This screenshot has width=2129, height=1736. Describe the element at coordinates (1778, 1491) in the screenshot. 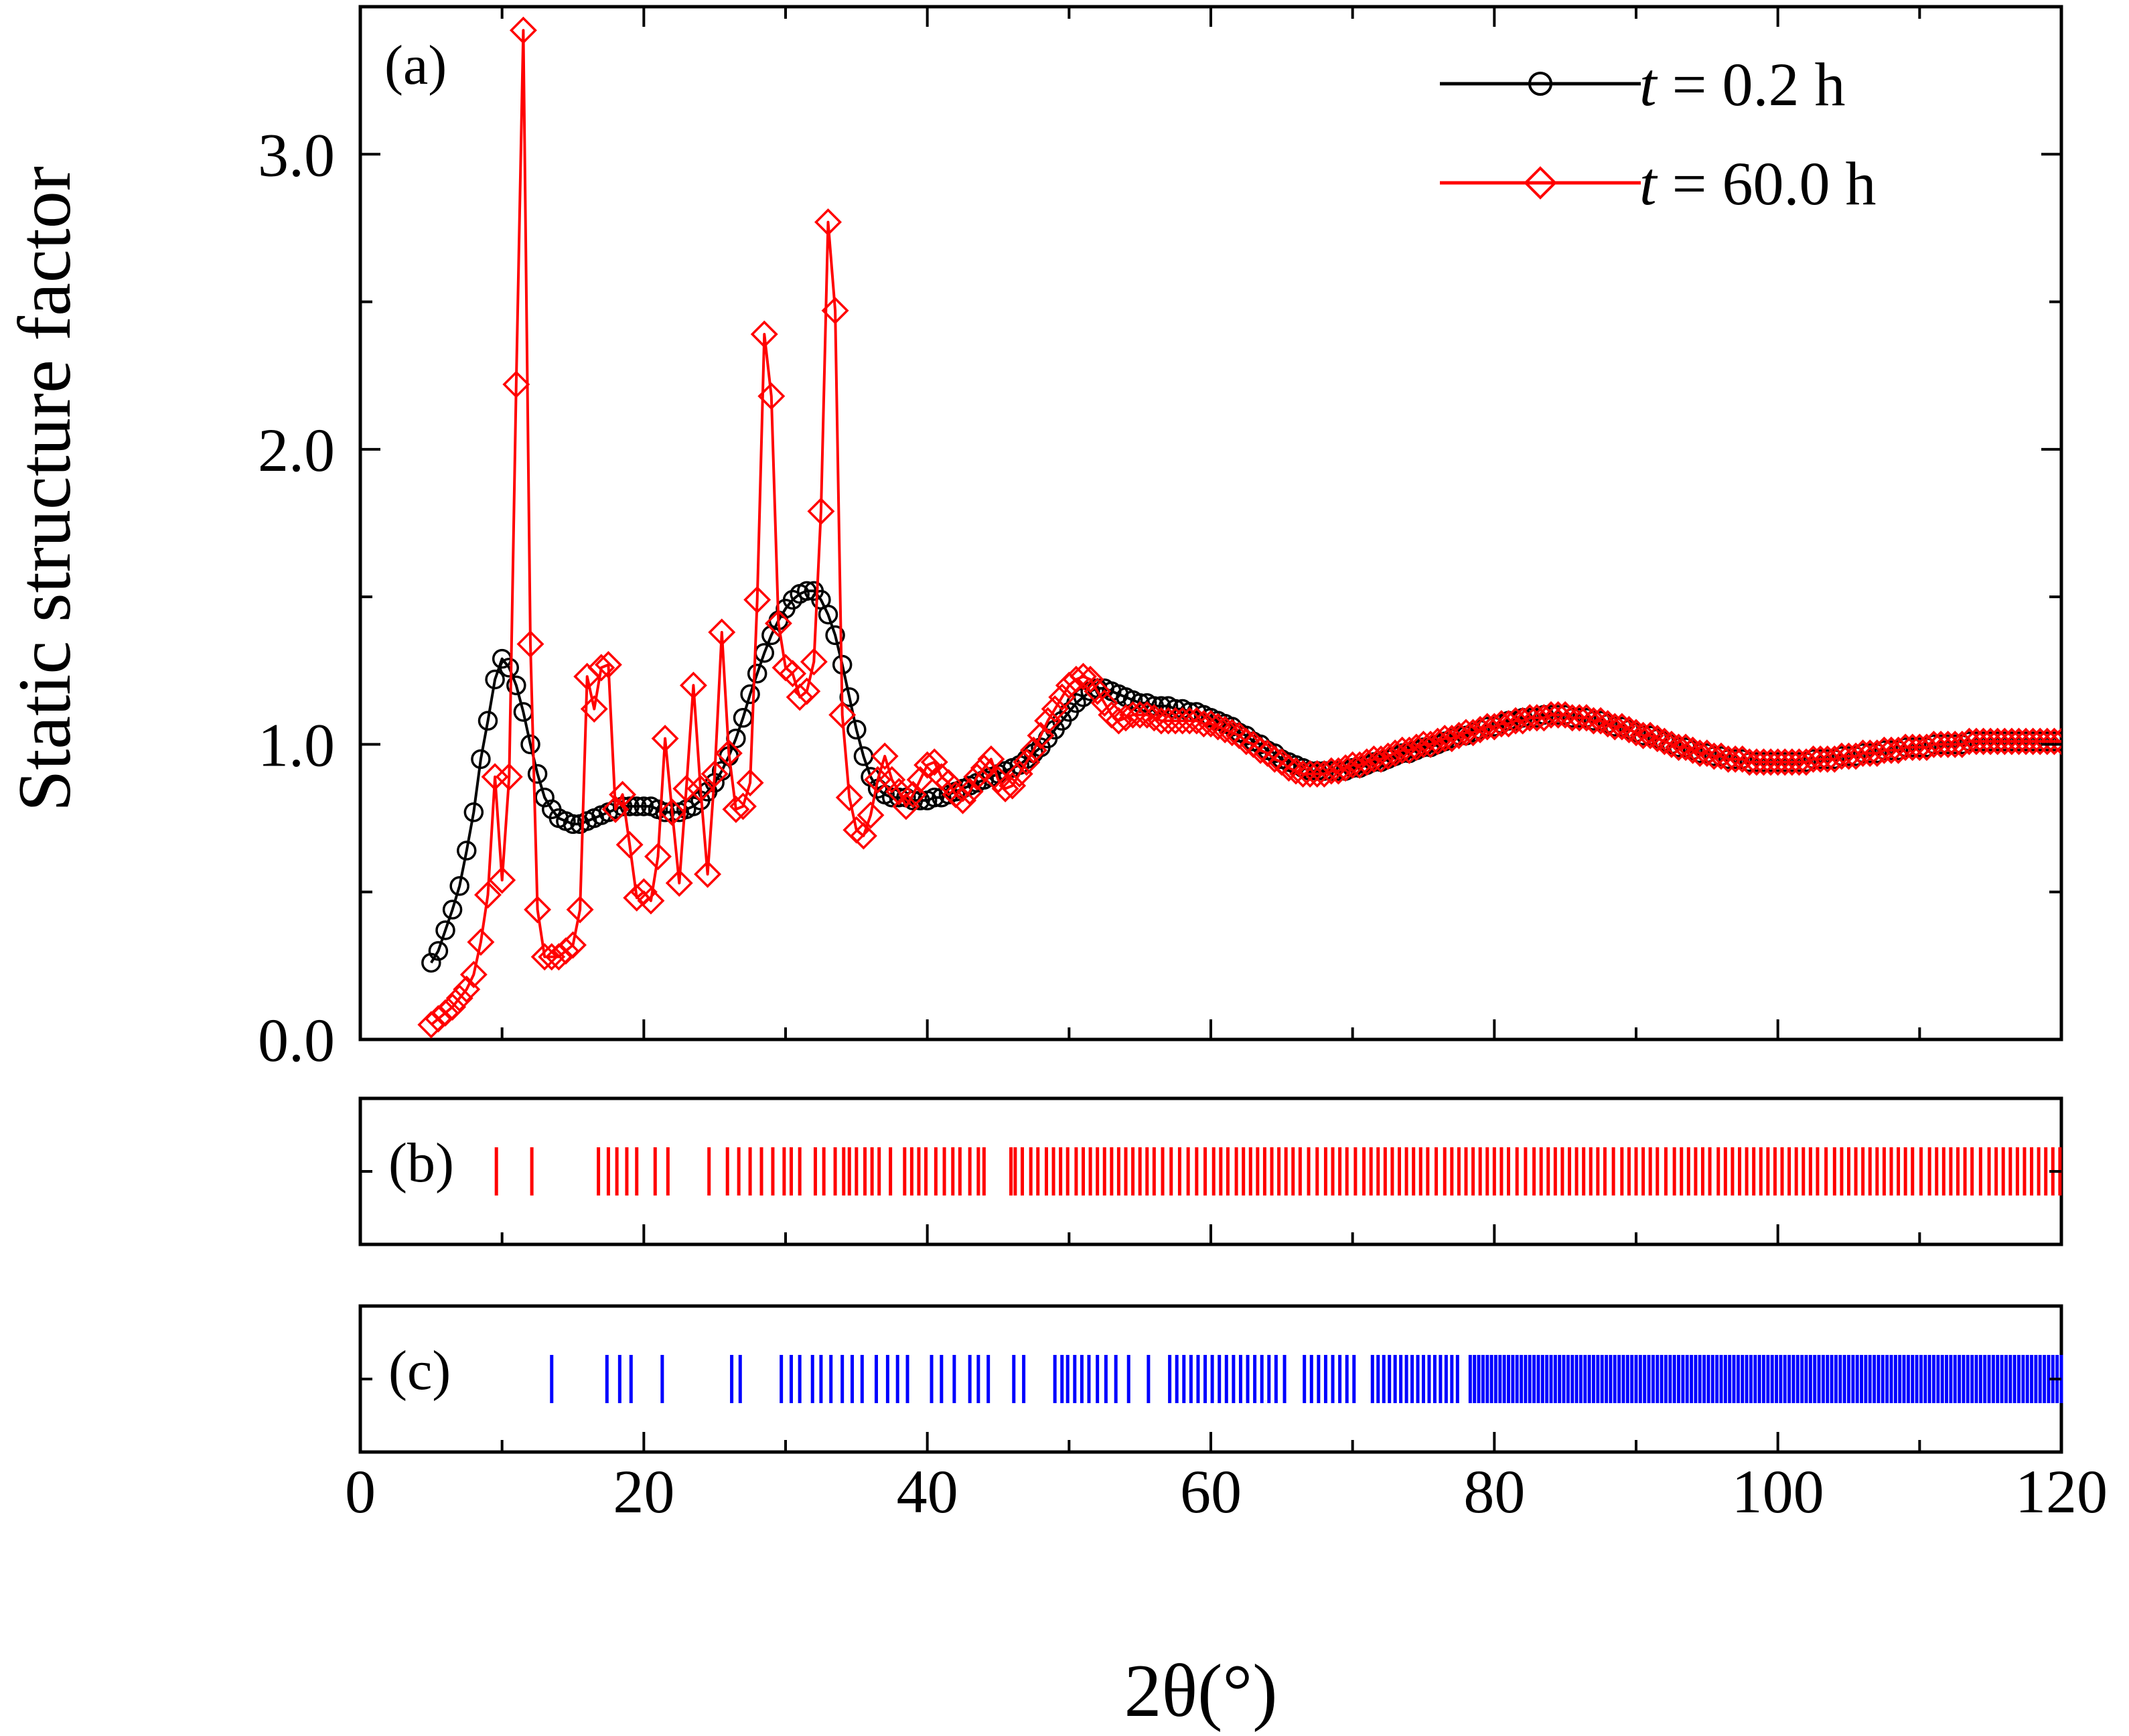

I see `x-tick-label: 100` at that location.